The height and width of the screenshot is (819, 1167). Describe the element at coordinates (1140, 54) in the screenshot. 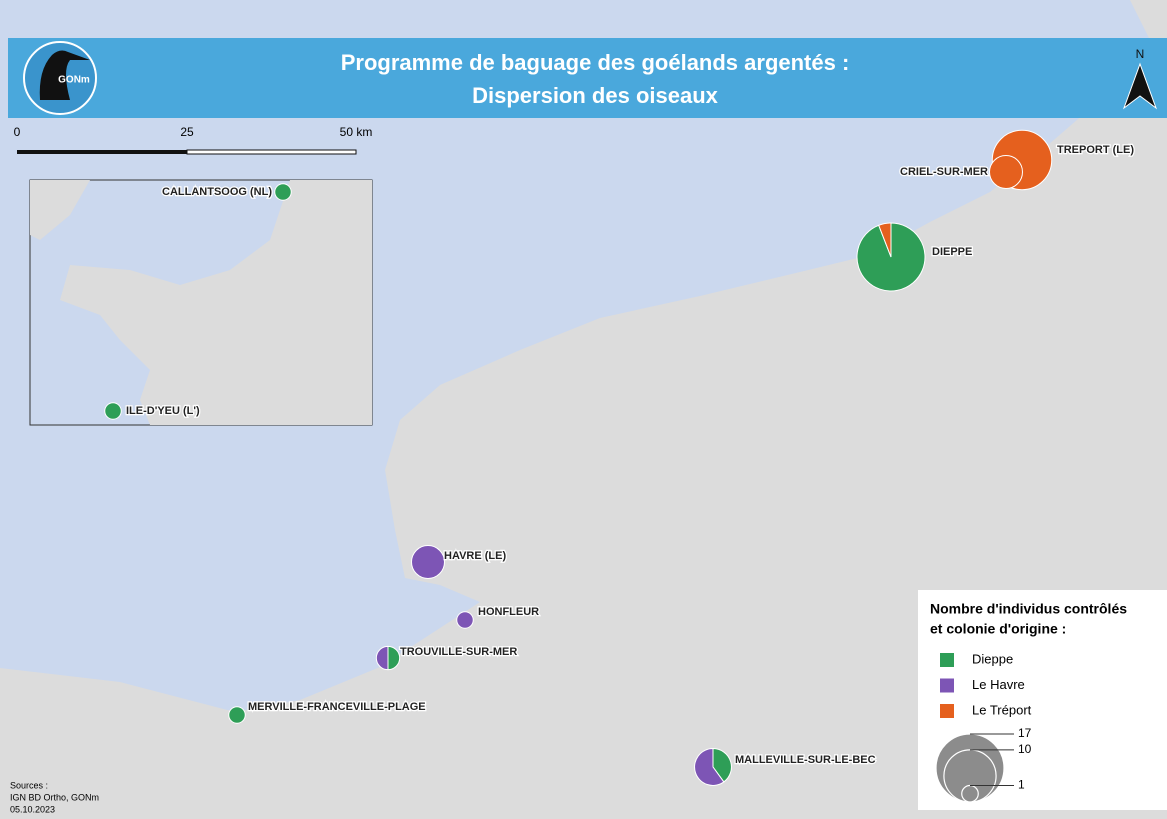

I see `north-label: N` at that location.